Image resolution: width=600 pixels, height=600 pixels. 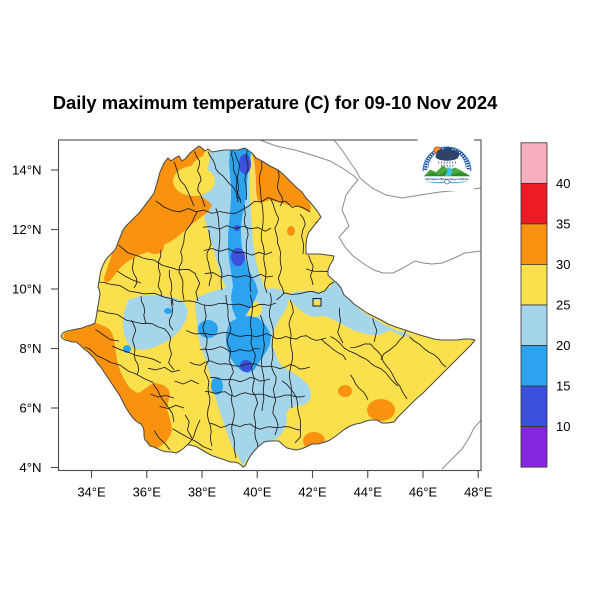 I want to click on svg-text: 25, so click(x=563, y=305).